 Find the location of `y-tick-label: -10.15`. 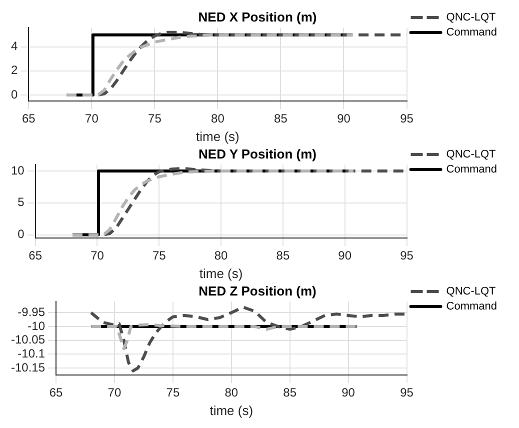

y-tick-label: -10.15 is located at coordinates (28, 367).